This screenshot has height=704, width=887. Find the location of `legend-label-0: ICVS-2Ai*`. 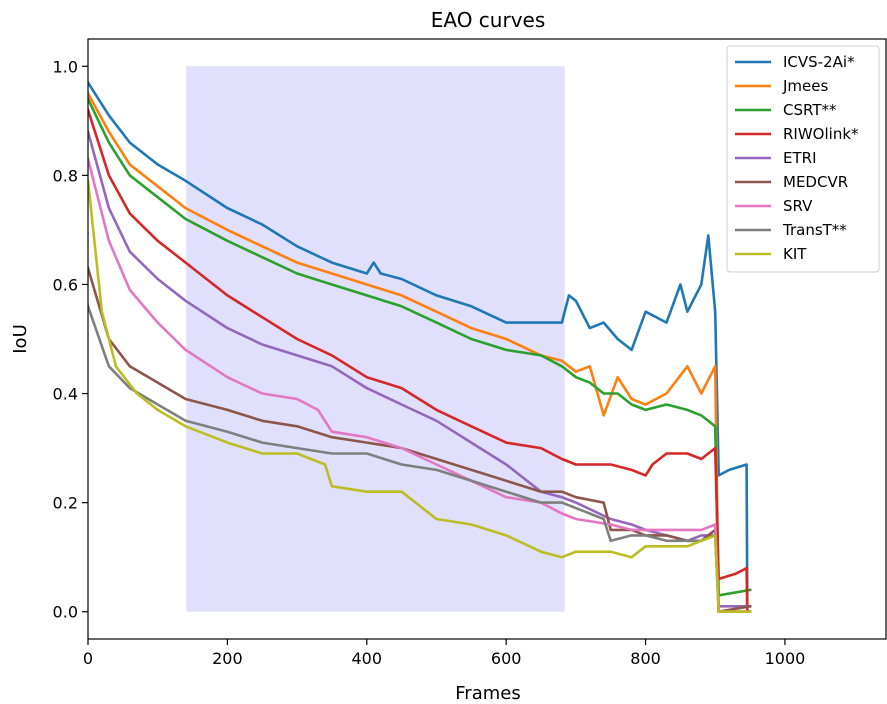

legend-label-0: ICVS-2Ai* is located at coordinates (819, 62).